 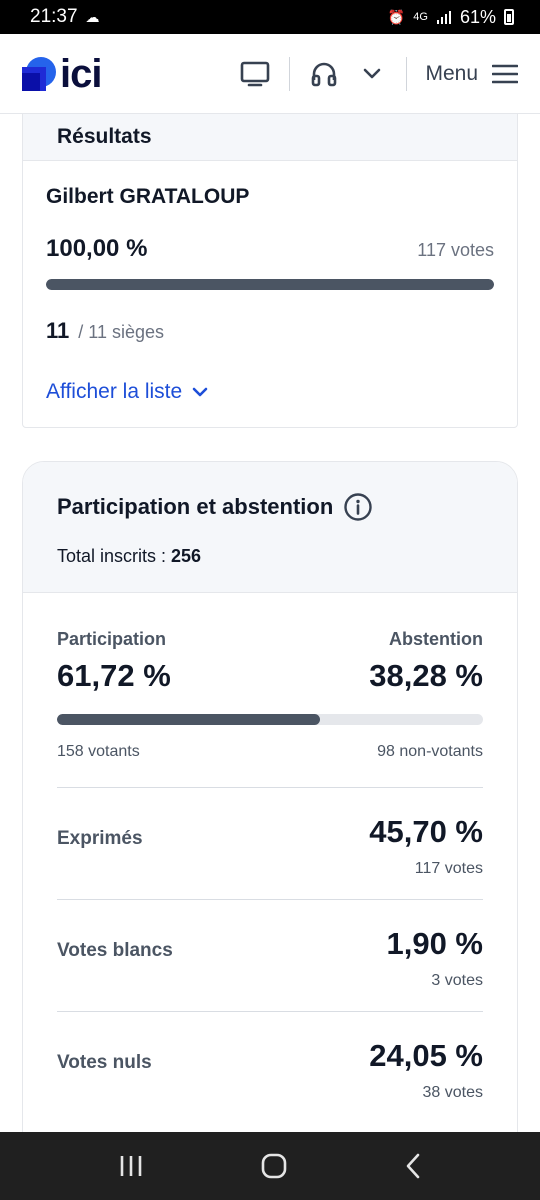 I want to click on system-navigation-bar, so click(x=270, y=1166).